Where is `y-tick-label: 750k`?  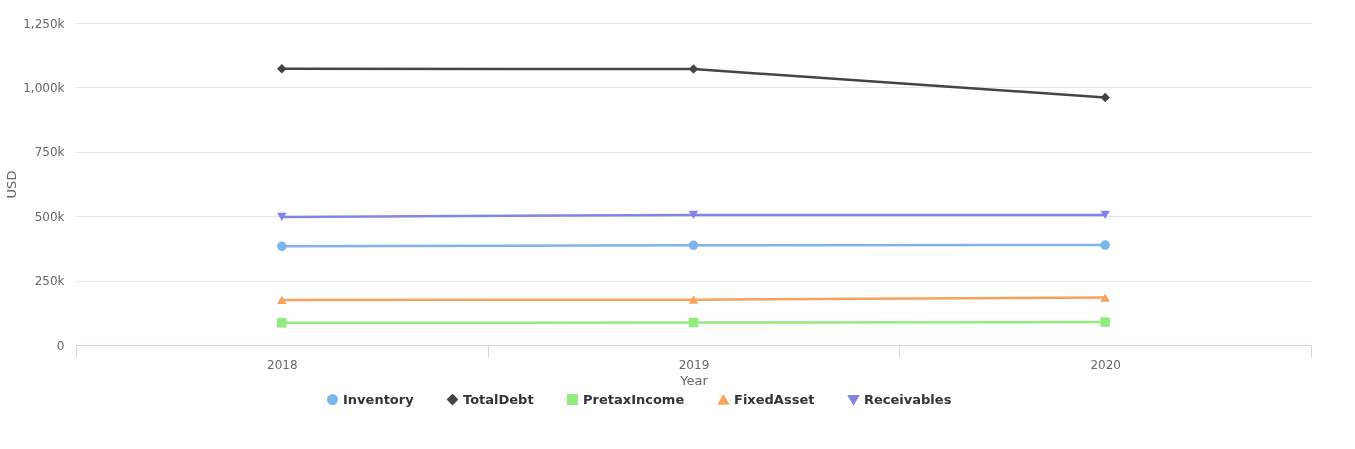
y-tick-label: 750k is located at coordinates (49, 152).